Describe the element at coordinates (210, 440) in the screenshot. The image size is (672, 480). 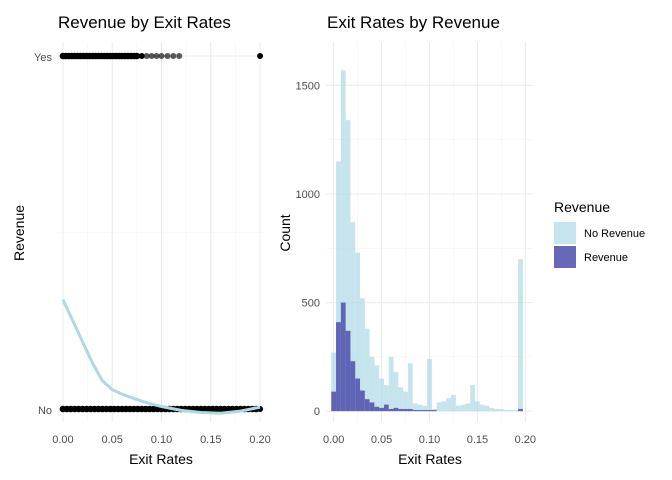
I see `left-x-tick-label: 0.15` at that location.